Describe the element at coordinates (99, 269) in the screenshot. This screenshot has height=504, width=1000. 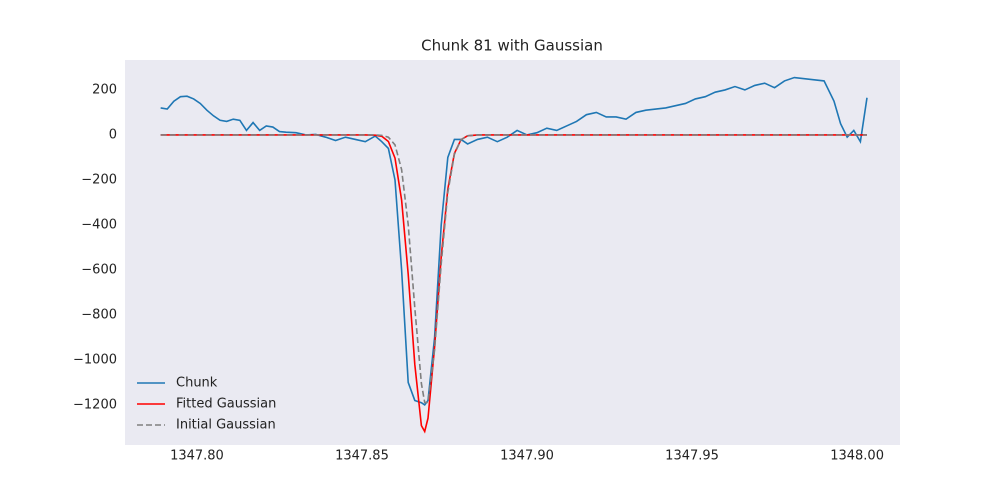
I see `y-tick-label: −600` at that location.